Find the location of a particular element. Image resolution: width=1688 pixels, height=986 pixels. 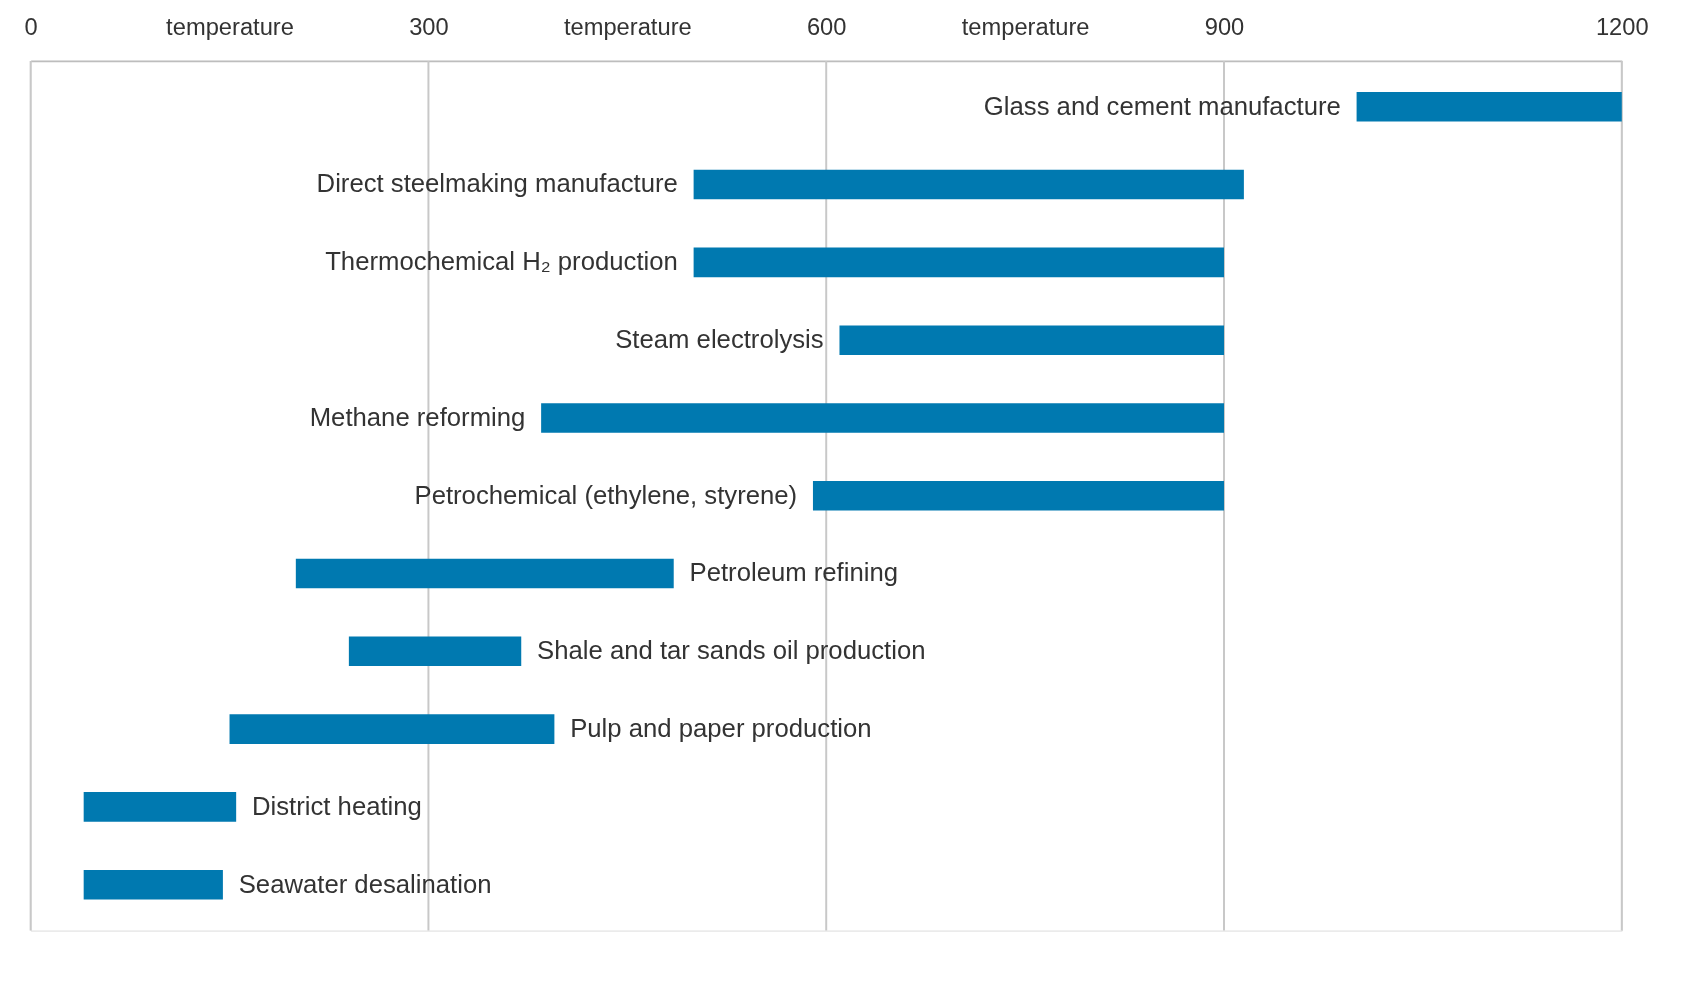

y-tick-label: Petrochemical (ethylene, styrene) is located at coordinates (606, 494).